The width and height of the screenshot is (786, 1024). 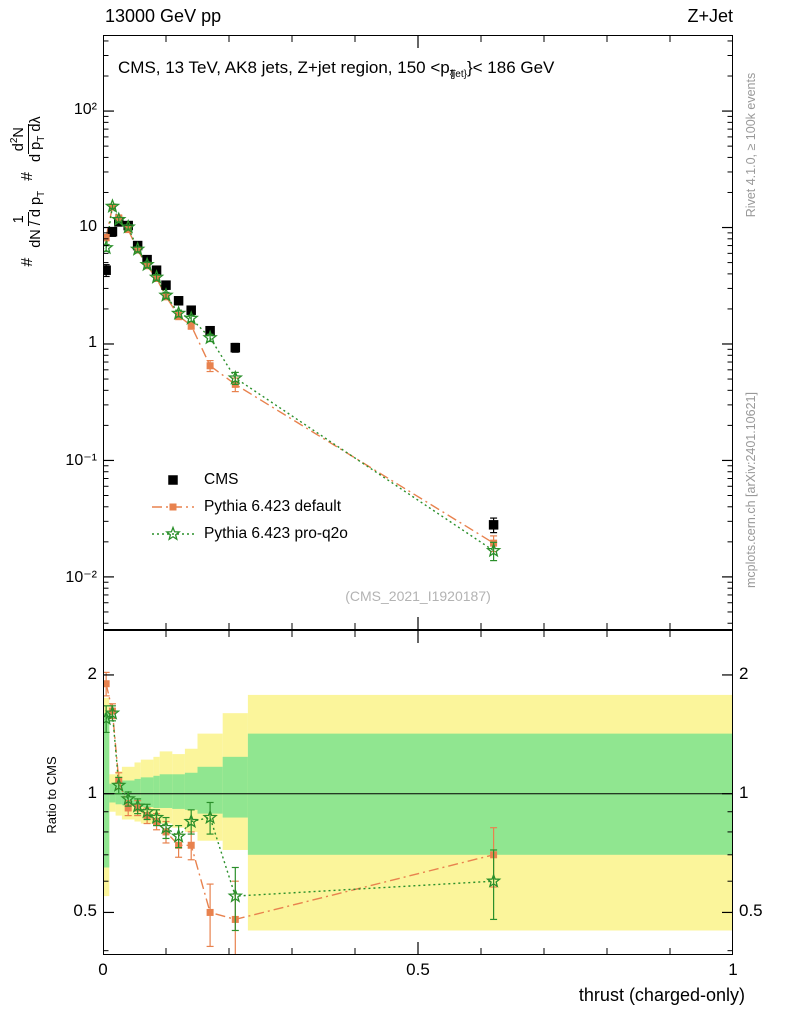 I want to click on main-y-tick-label: 1, so click(x=92, y=342).